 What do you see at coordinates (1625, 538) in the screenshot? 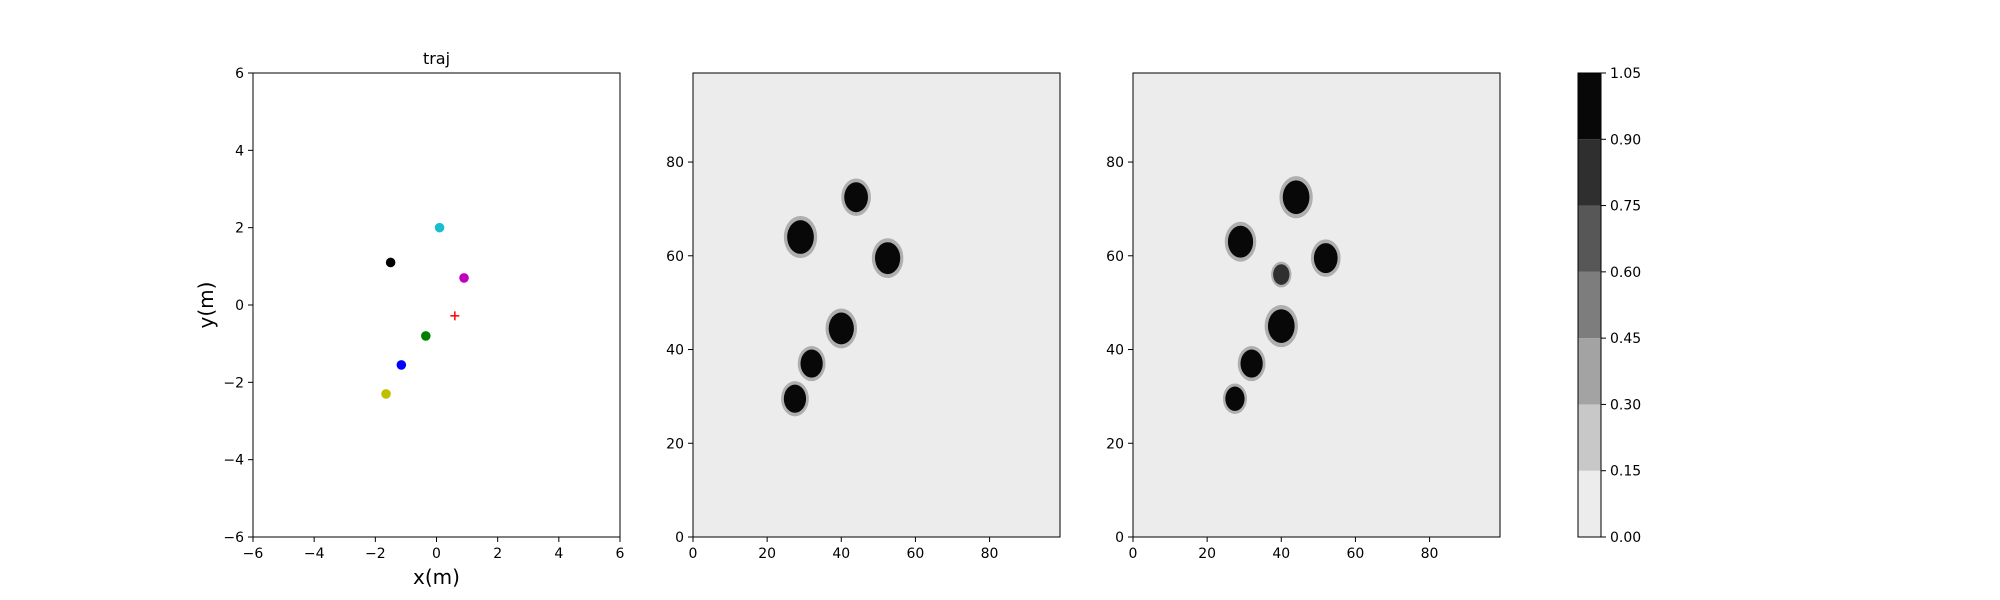
I see `colorbar-tick-label: 0.00` at bounding box center [1625, 538].